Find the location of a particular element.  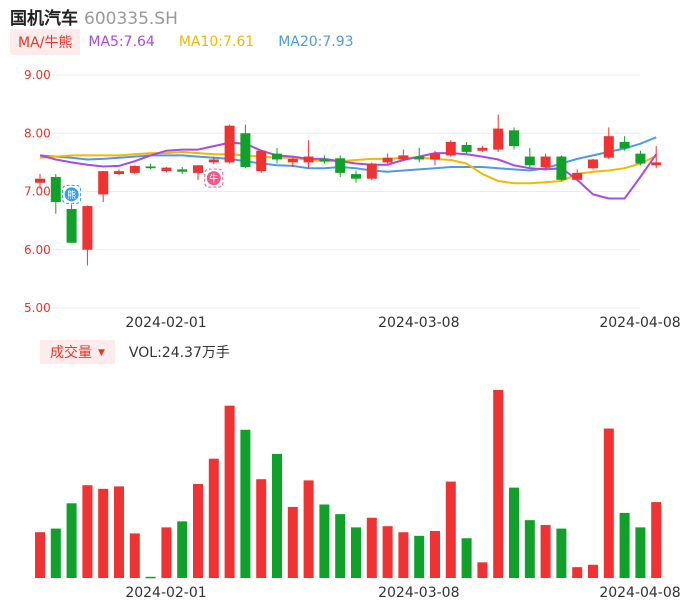

ma10-label: MA10:7.61 is located at coordinates (216, 42).